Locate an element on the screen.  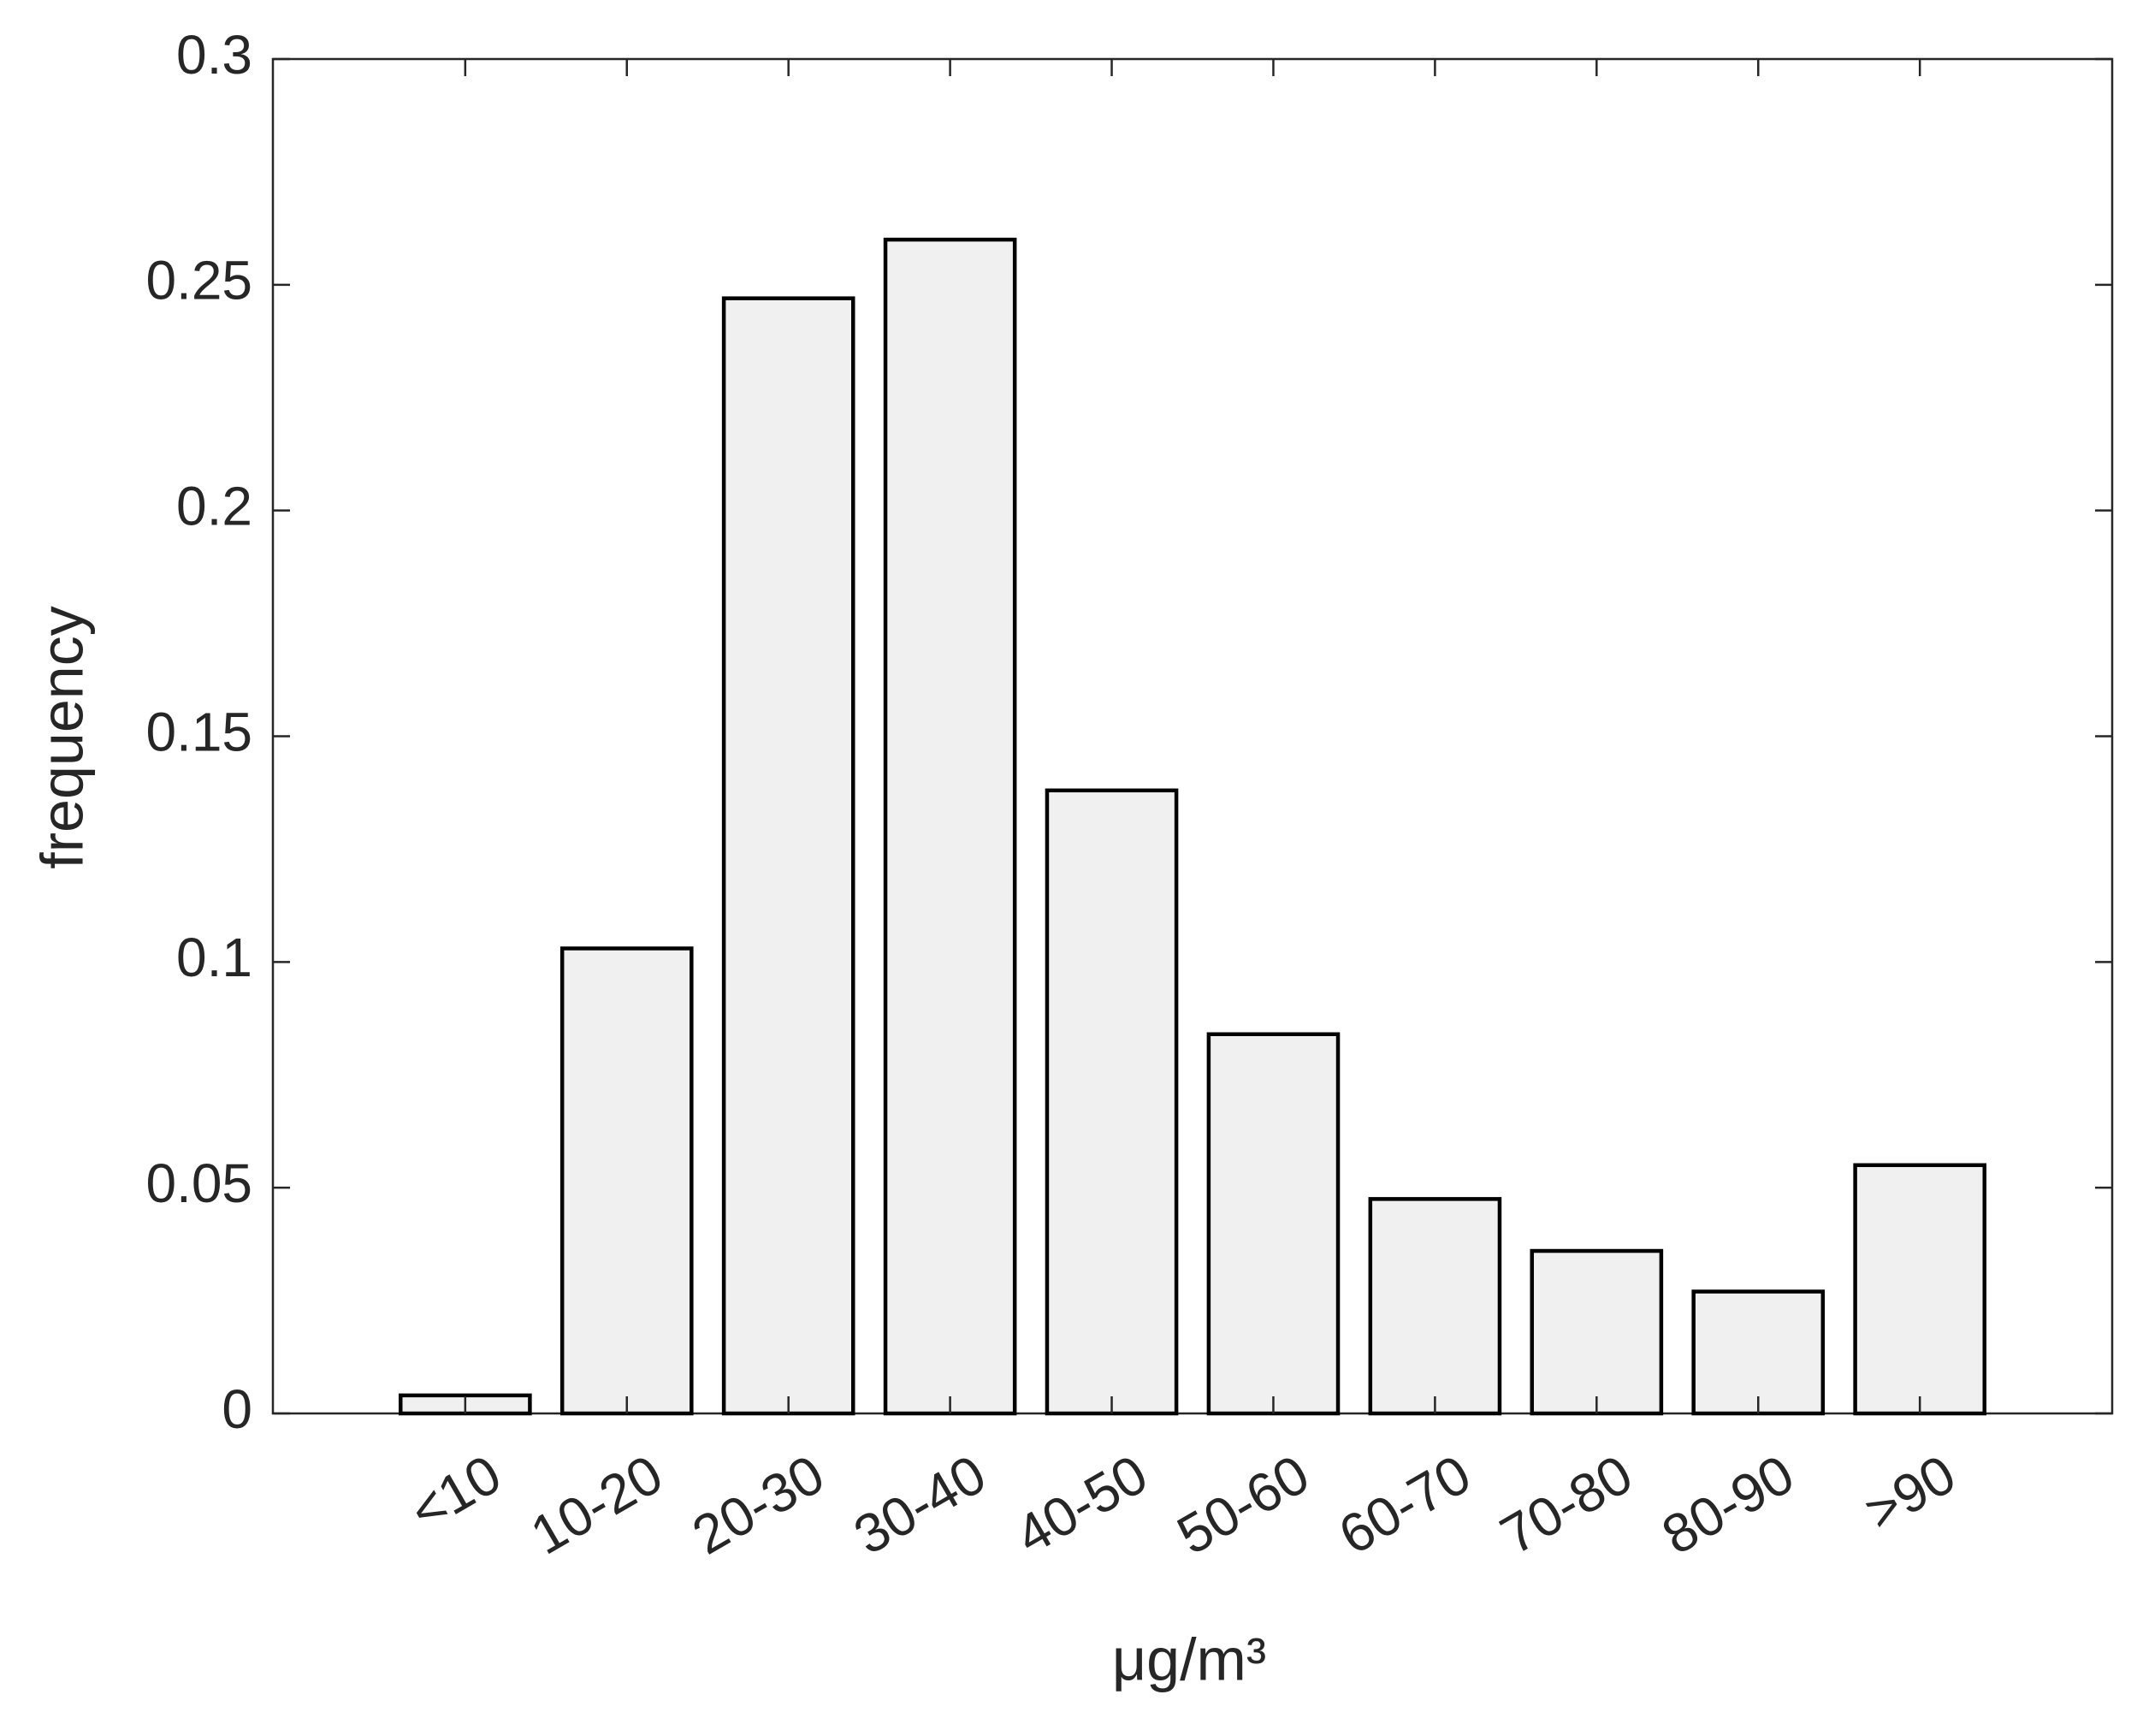
x-tick-label: 10-20 is located at coordinates (596, 1504).